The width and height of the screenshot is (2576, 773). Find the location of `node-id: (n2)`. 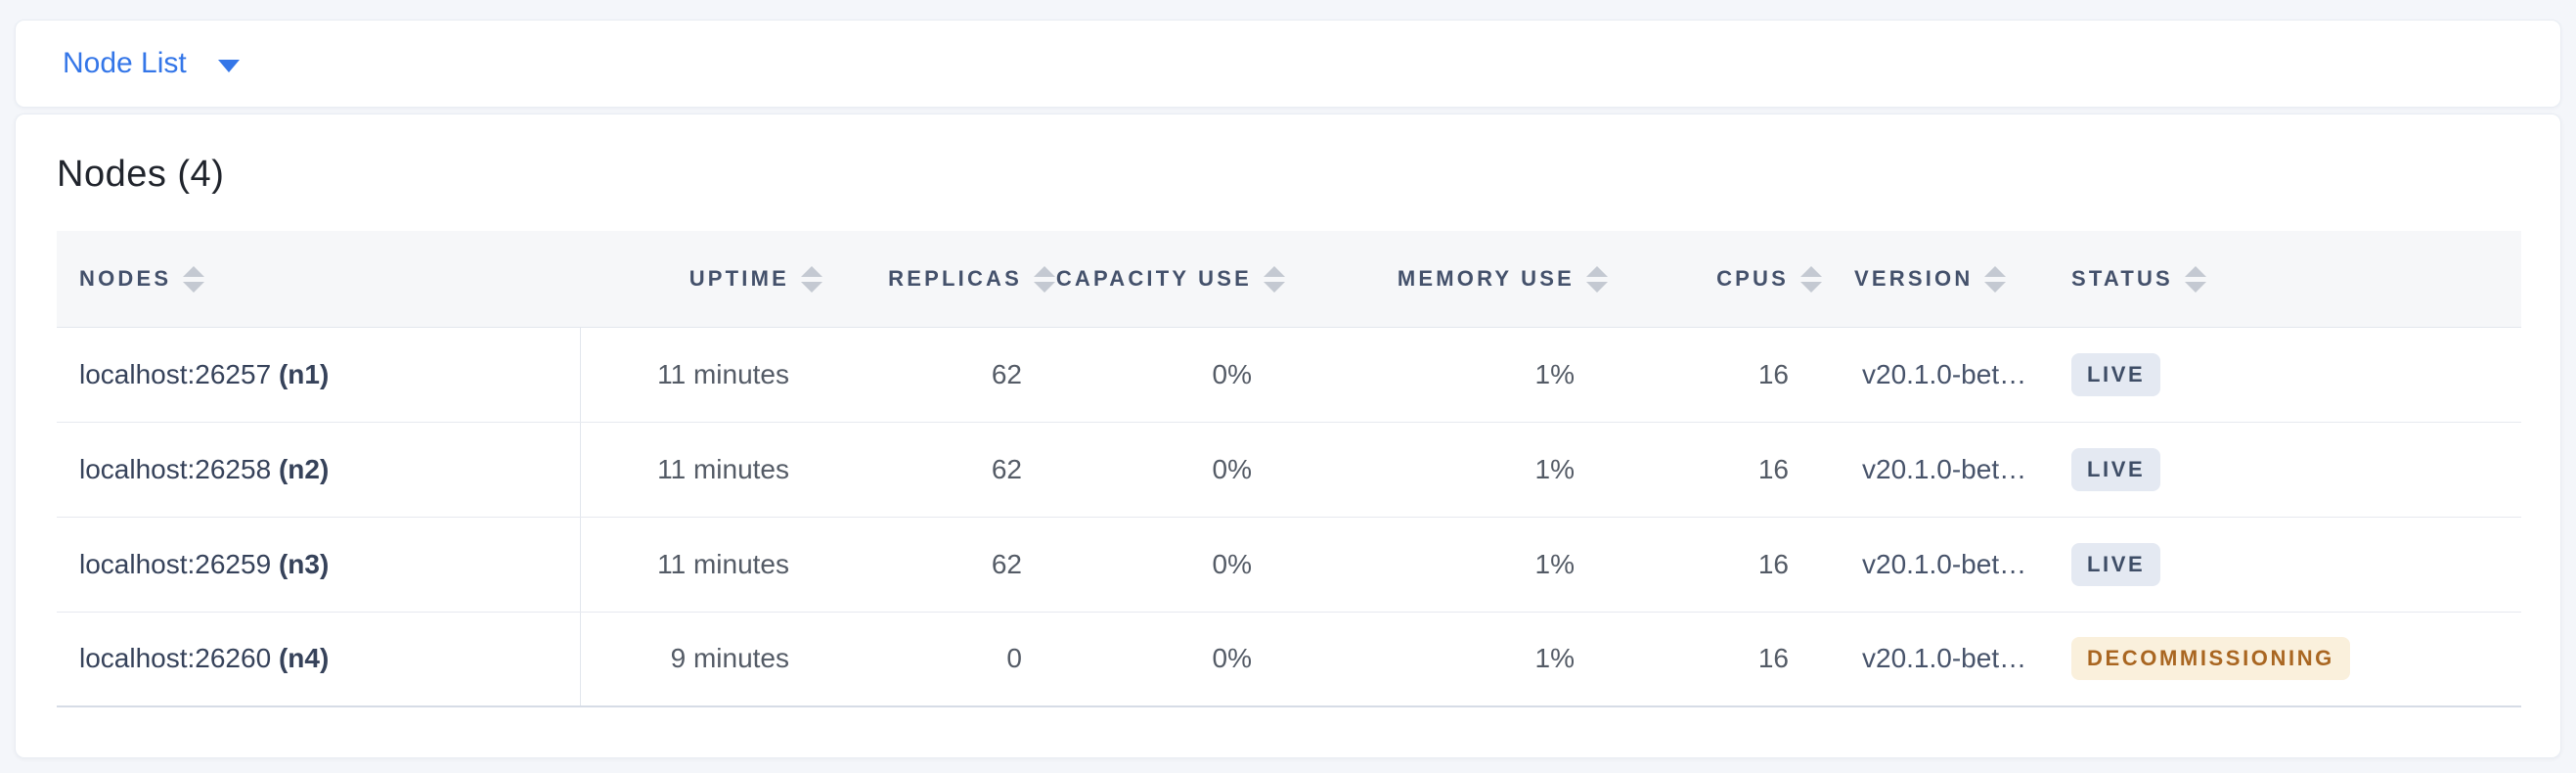

node-id: (n2) is located at coordinates (304, 469).